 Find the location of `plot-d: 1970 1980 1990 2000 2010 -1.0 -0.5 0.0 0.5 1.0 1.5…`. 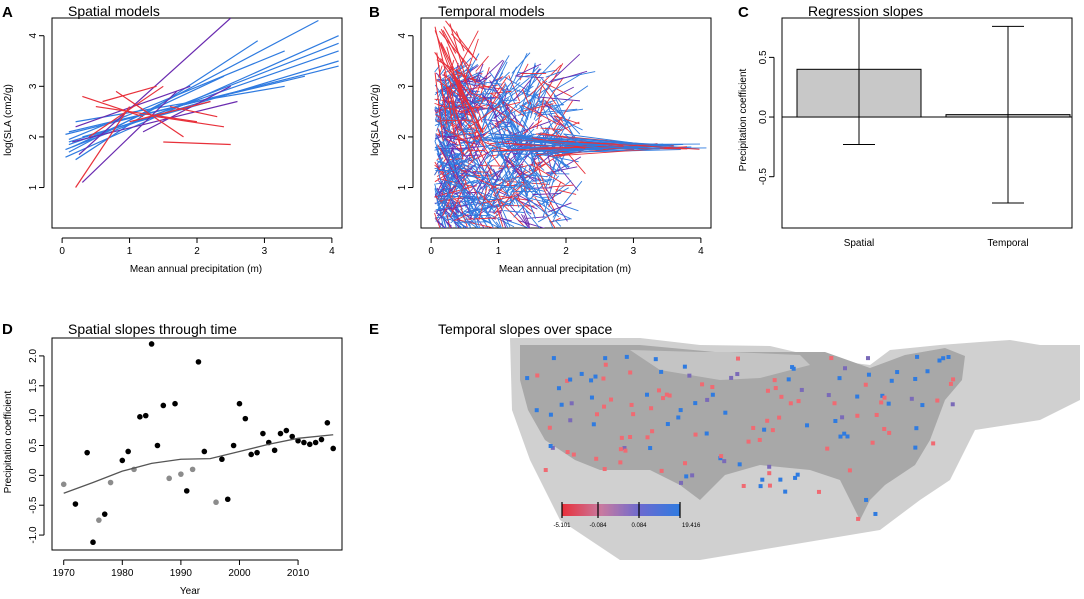

plot-d: 1970 1980 1990 2000 2010 -1.0 -0.5 0.0 0.5 1.0 1.5… is located at coordinates (182, 460).